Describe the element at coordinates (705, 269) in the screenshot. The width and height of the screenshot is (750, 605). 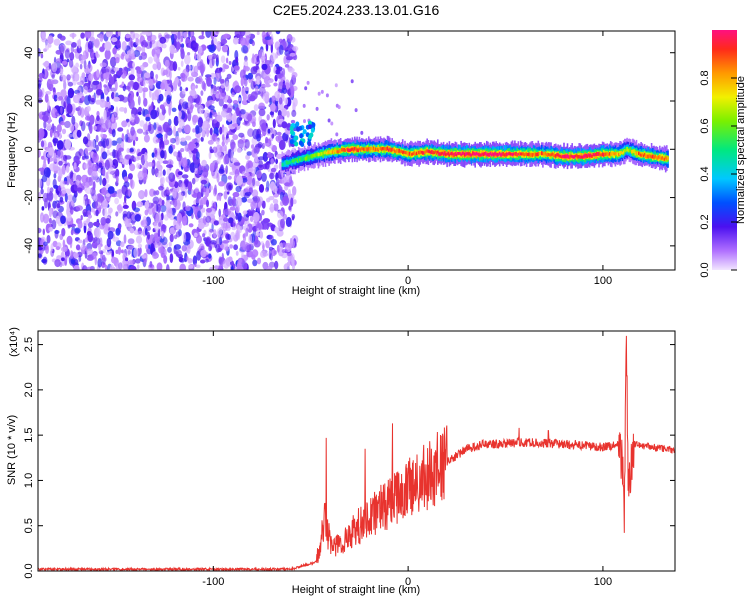
I see `colorbar-tick-label: 0.0` at that location.